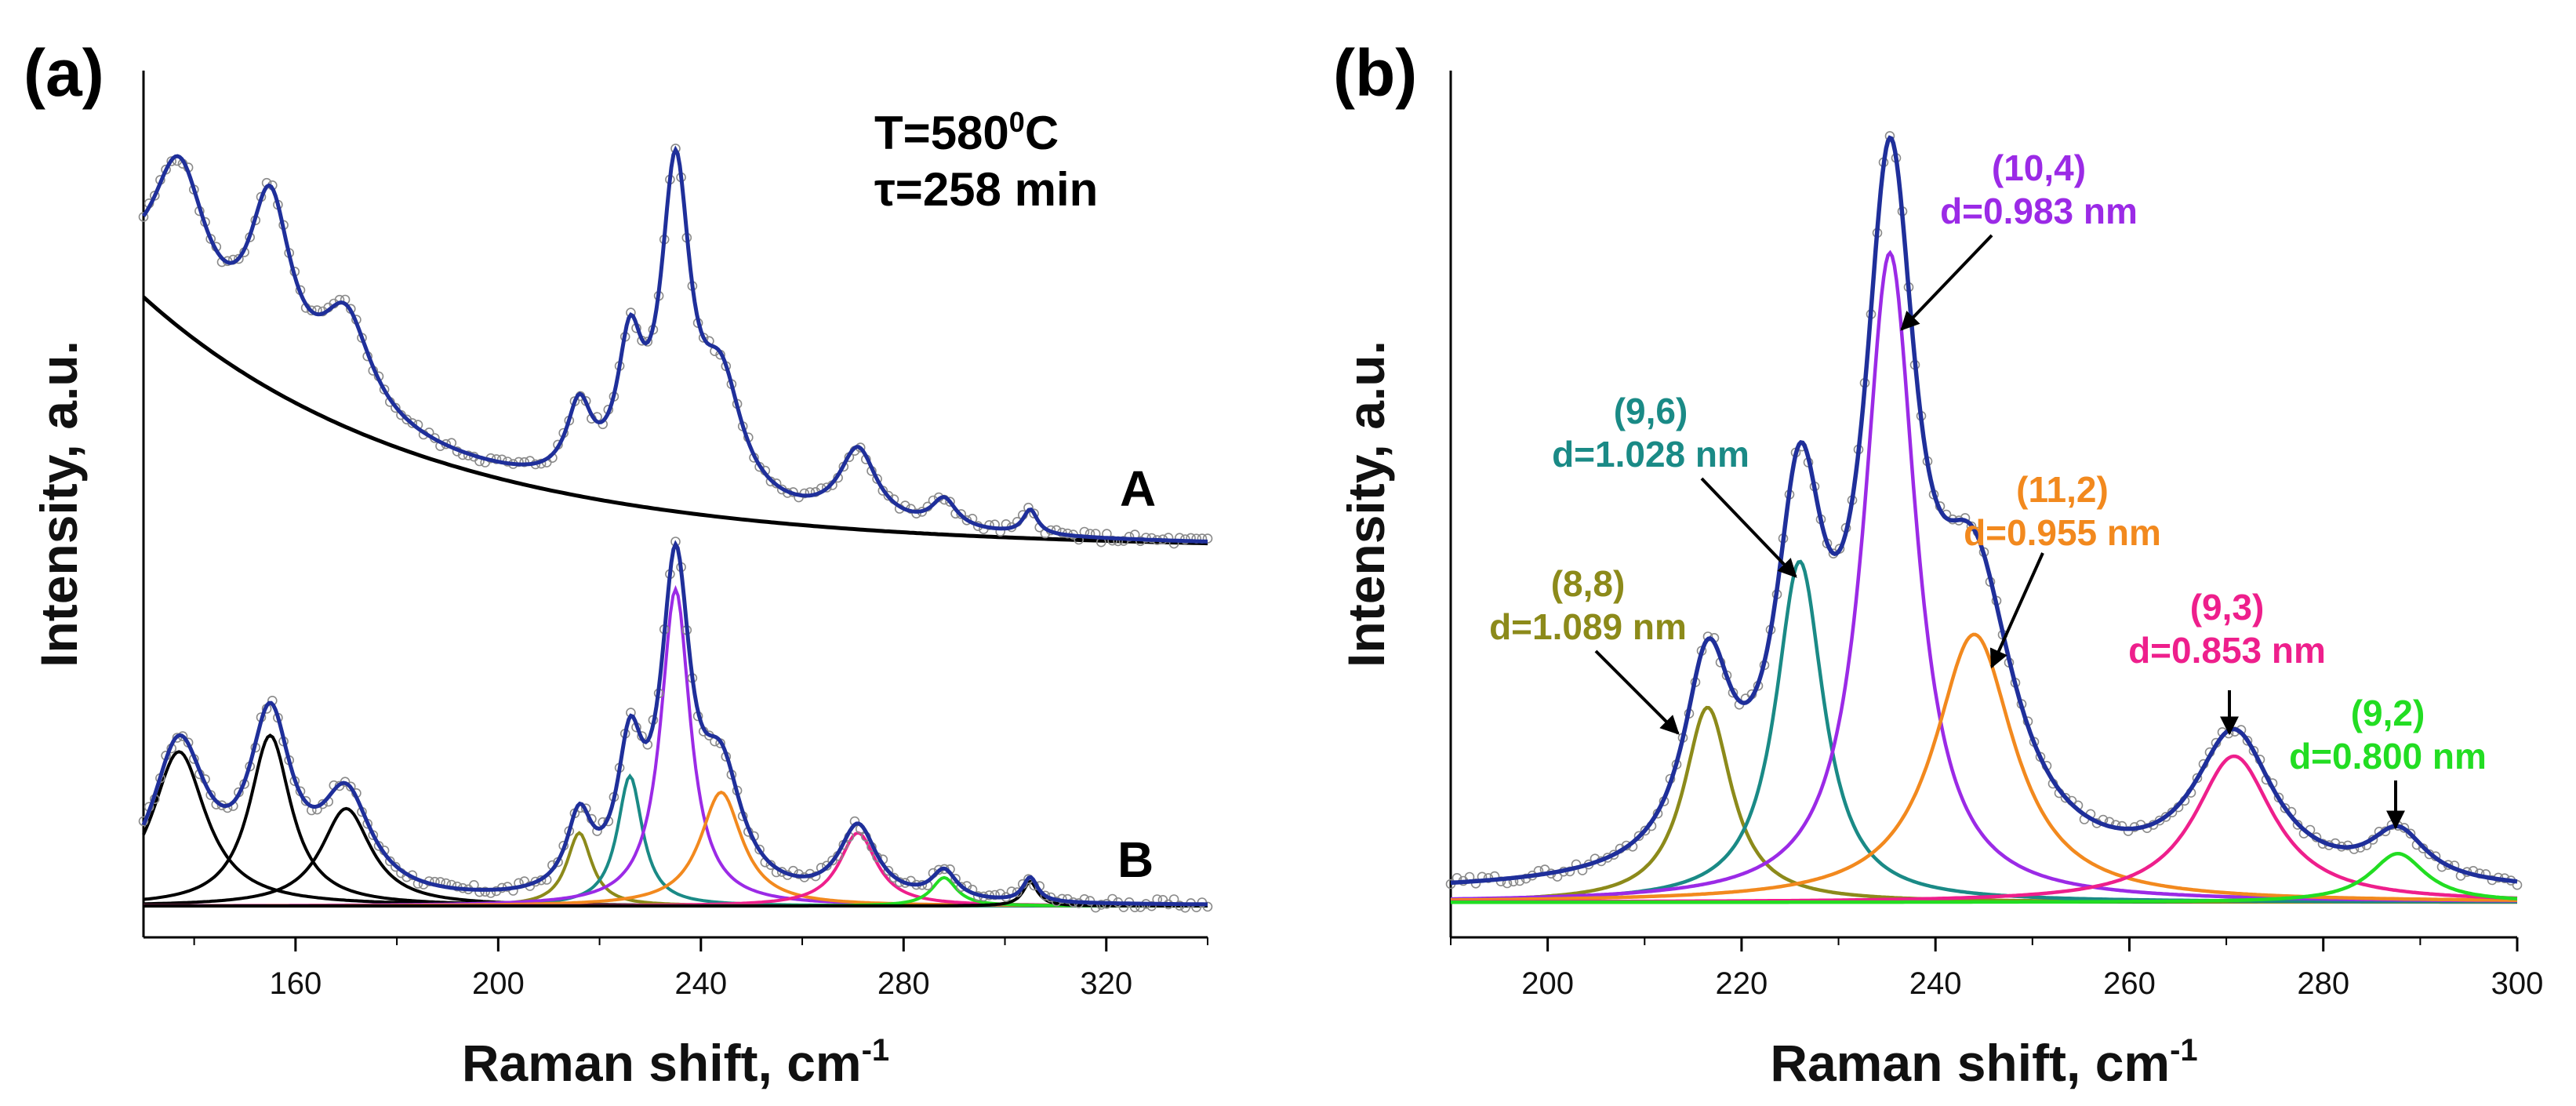 The height and width of the screenshot is (1106, 2576). I want to click on annotation-chirality: (10,4), so click(2039, 168).